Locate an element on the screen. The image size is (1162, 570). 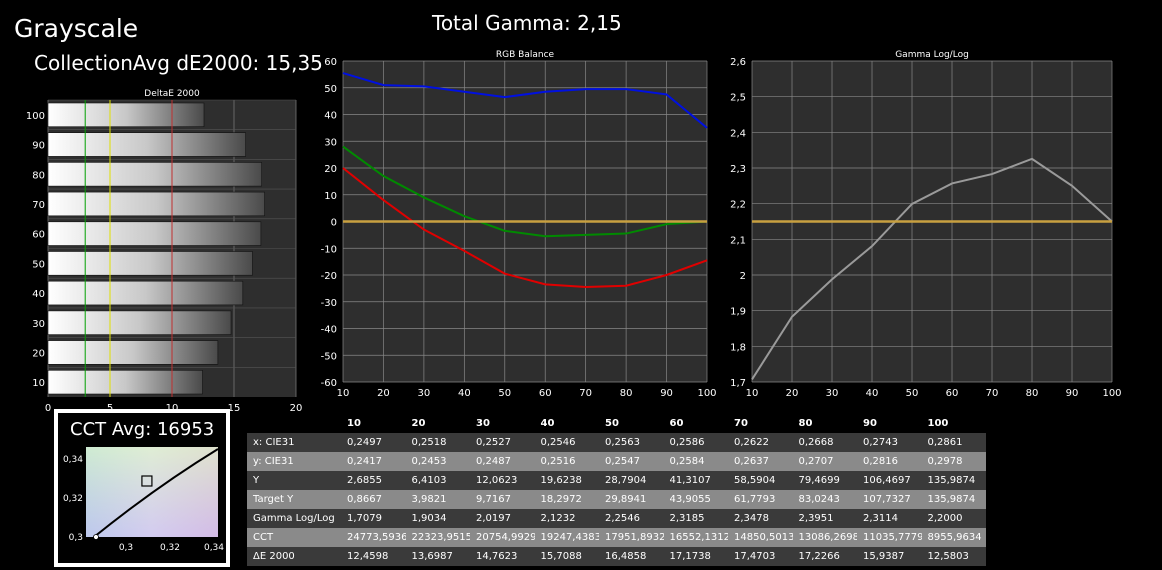
table-cell: 2,3478 is located at coordinates (760, 518).